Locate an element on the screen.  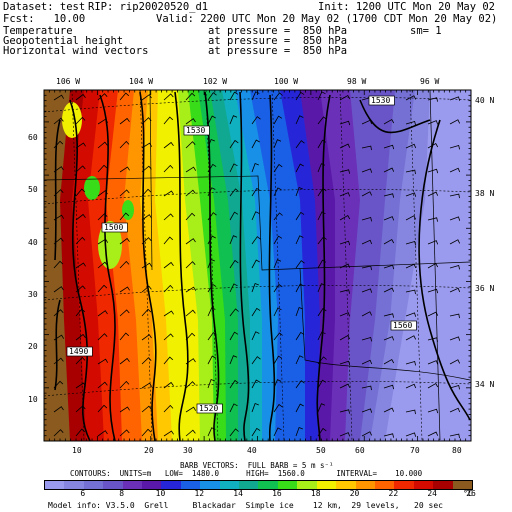
parallel-line is located at coordinates (257, 389).